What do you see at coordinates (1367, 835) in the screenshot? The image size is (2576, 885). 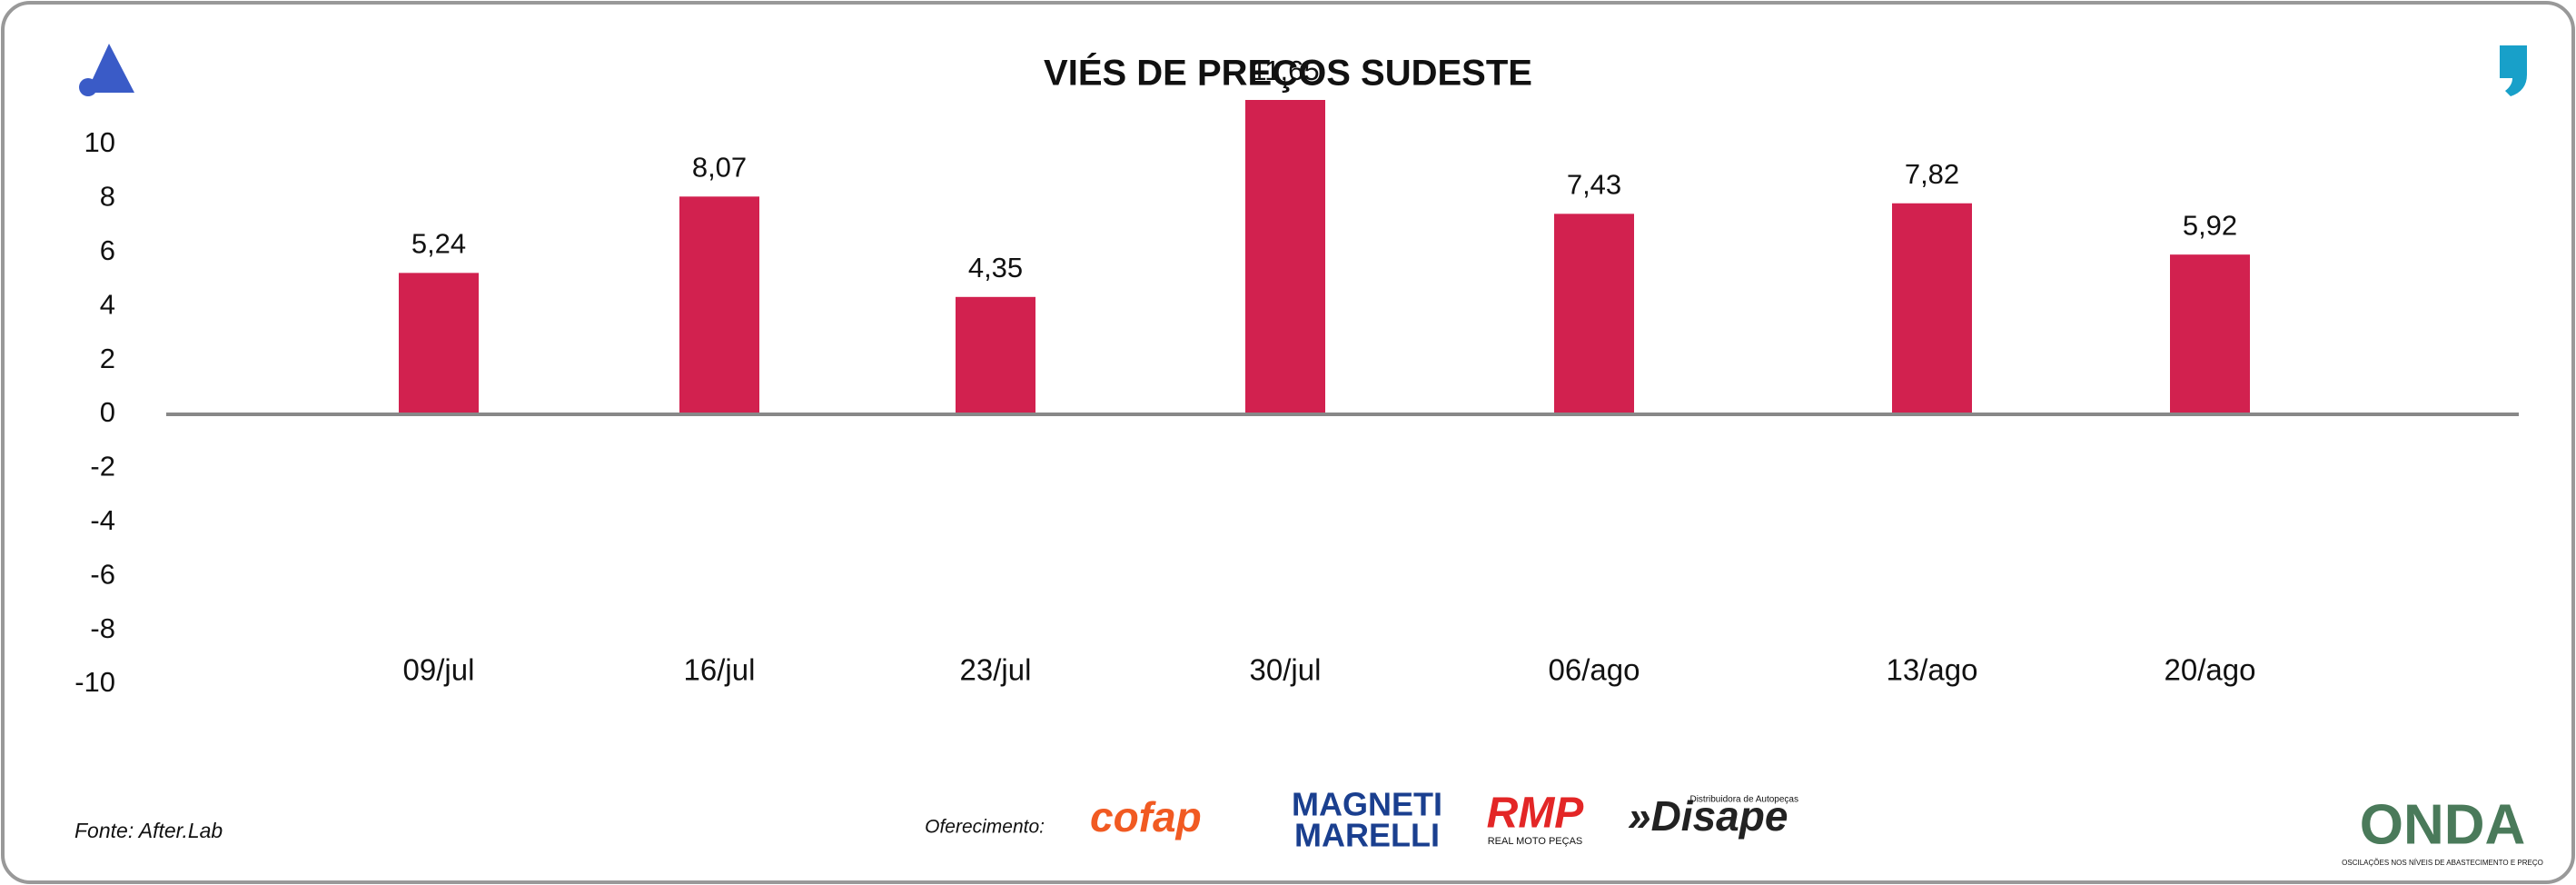 I see `sponsor-logo: MARELLI` at bounding box center [1367, 835].